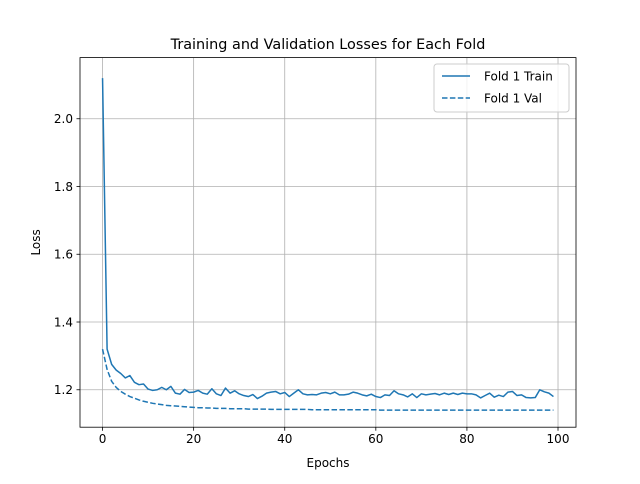  Describe the element at coordinates (193, 439) in the screenshot. I see `x-tick-label: 20` at that location.